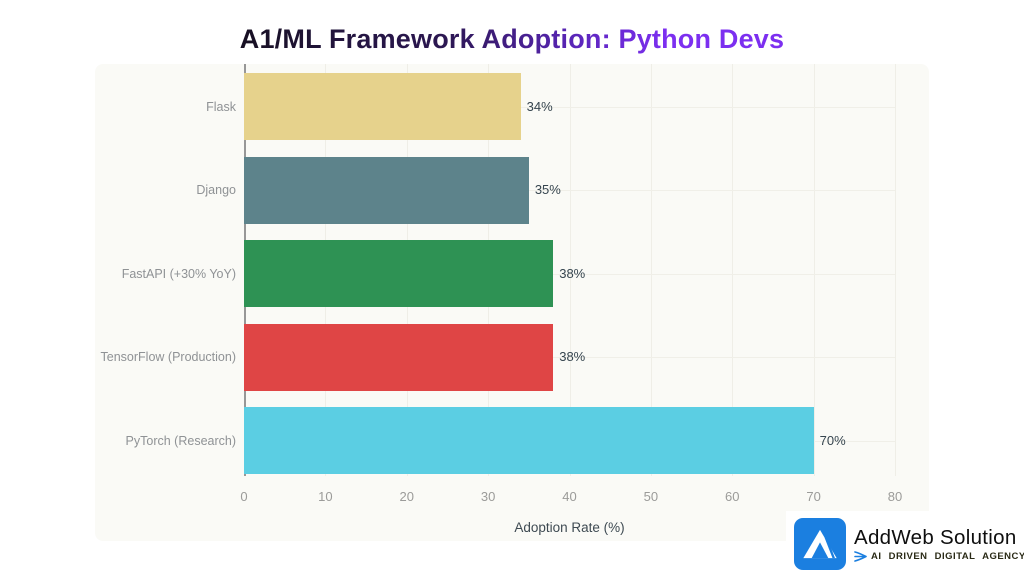 Image resolution: width=1024 pixels, height=576 pixels. What do you see at coordinates (221, 106) in the screenshot?
I see `category-label: Flask` at bounding box center [221, 106].